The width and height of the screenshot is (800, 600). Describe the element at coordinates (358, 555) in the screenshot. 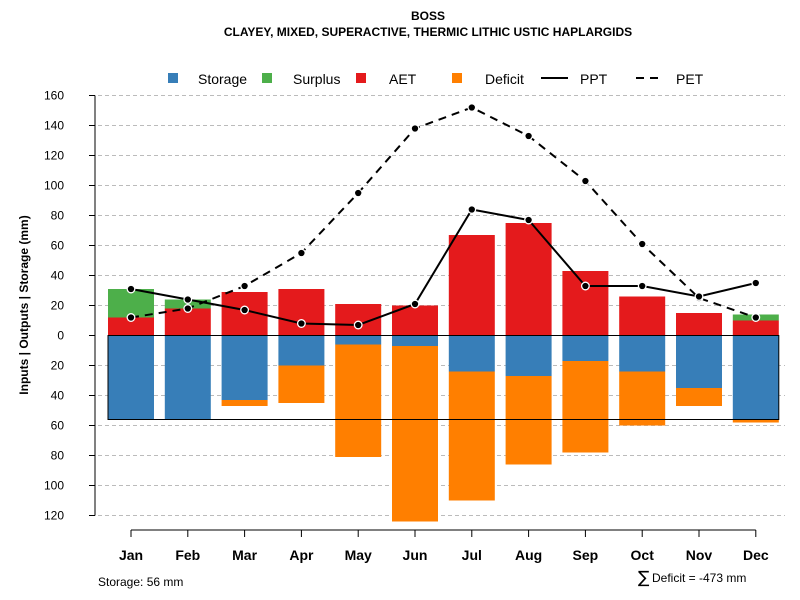

I see `x-tick-label: May` at that location.